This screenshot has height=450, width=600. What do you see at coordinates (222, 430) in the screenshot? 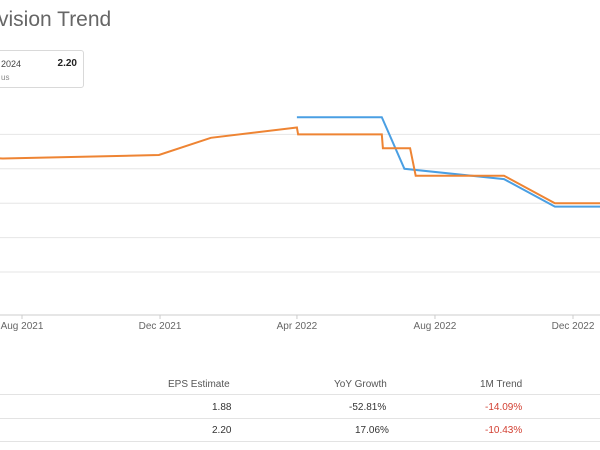
I see `eps-estimate-cell: 2.20` at bounding box center [222, 430].